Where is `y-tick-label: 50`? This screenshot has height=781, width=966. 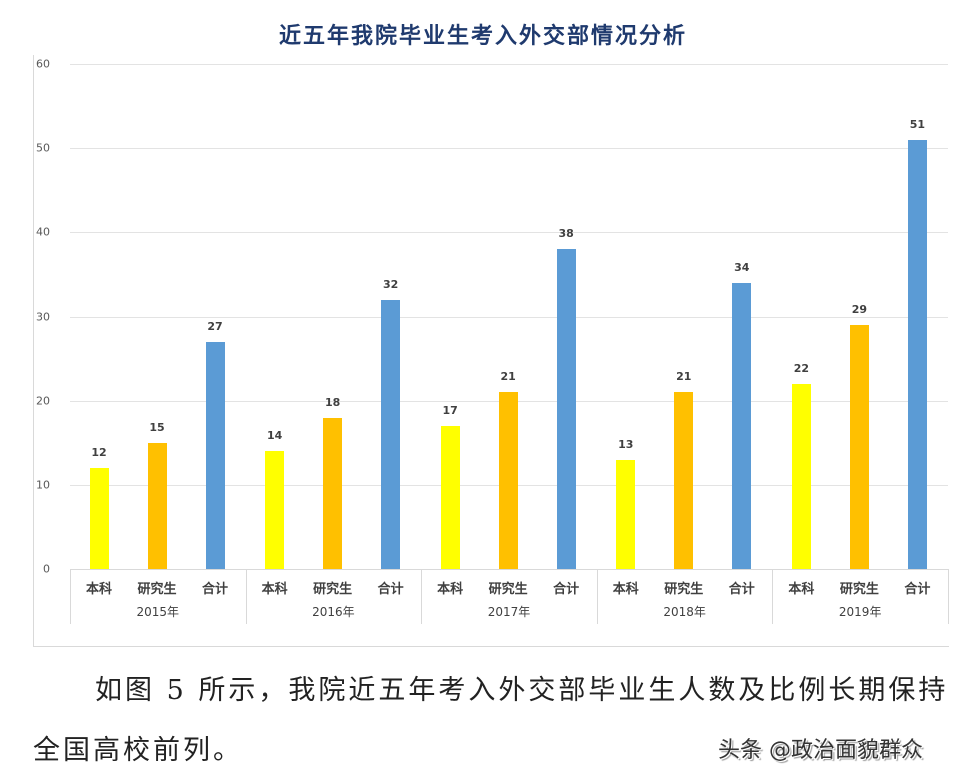
y-tick-label: 50 is located at coordinates (43, 148).